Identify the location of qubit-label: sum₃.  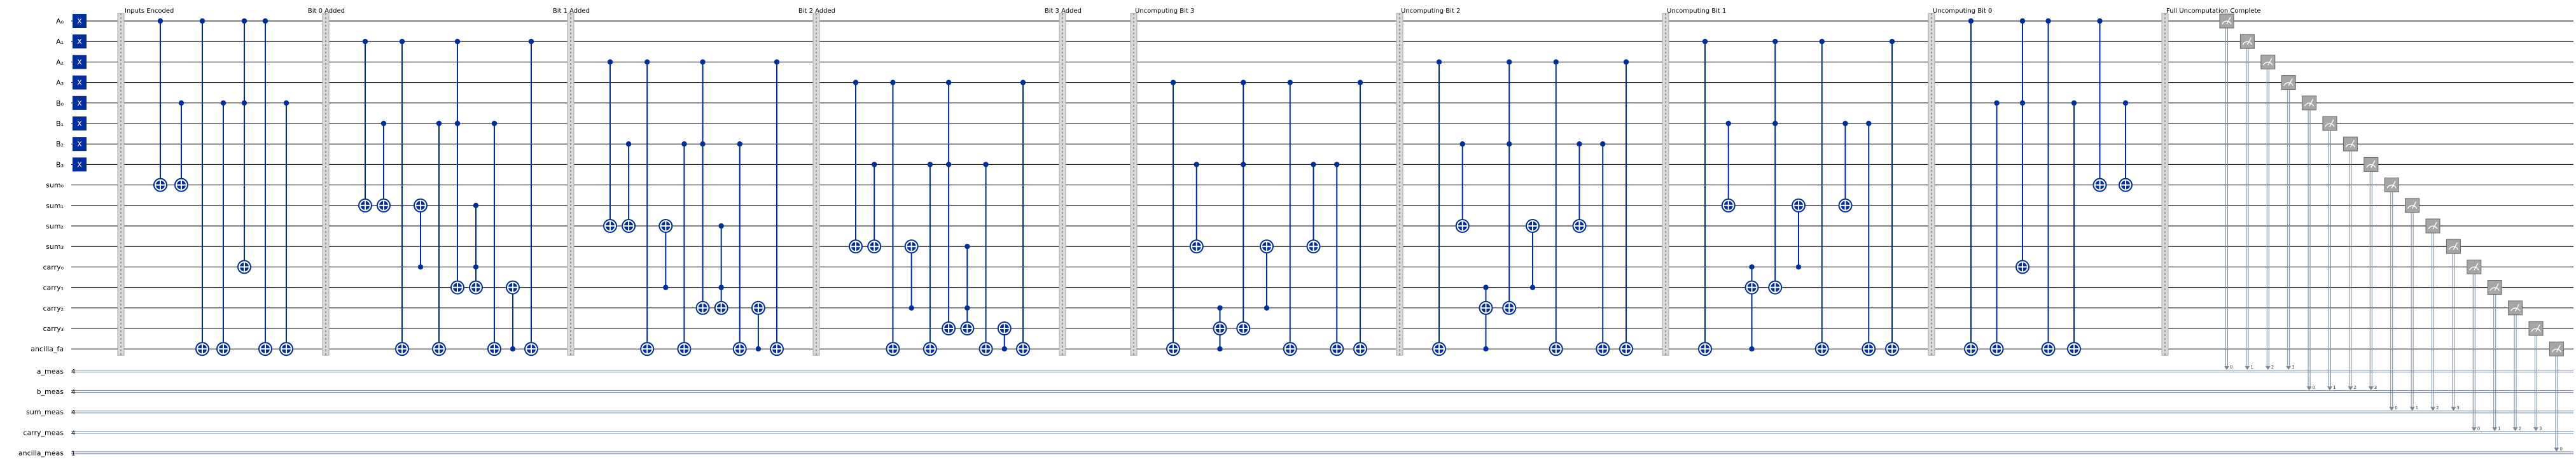
(55, 247).